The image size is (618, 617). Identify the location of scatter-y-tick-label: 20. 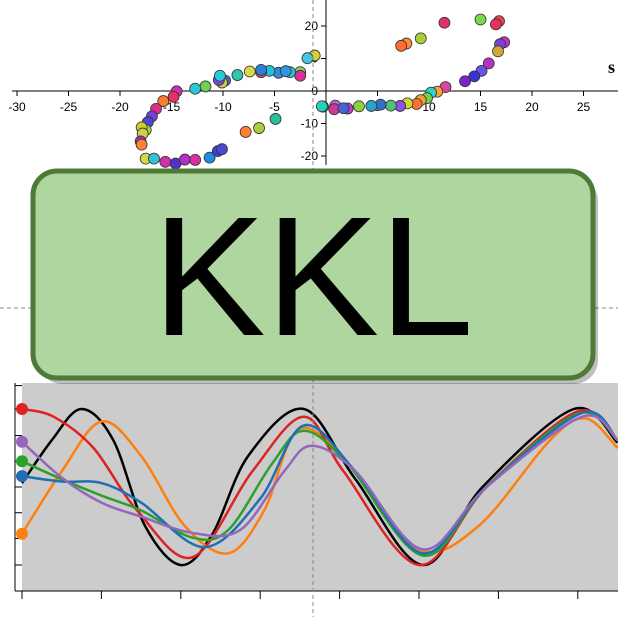
(312, 26).